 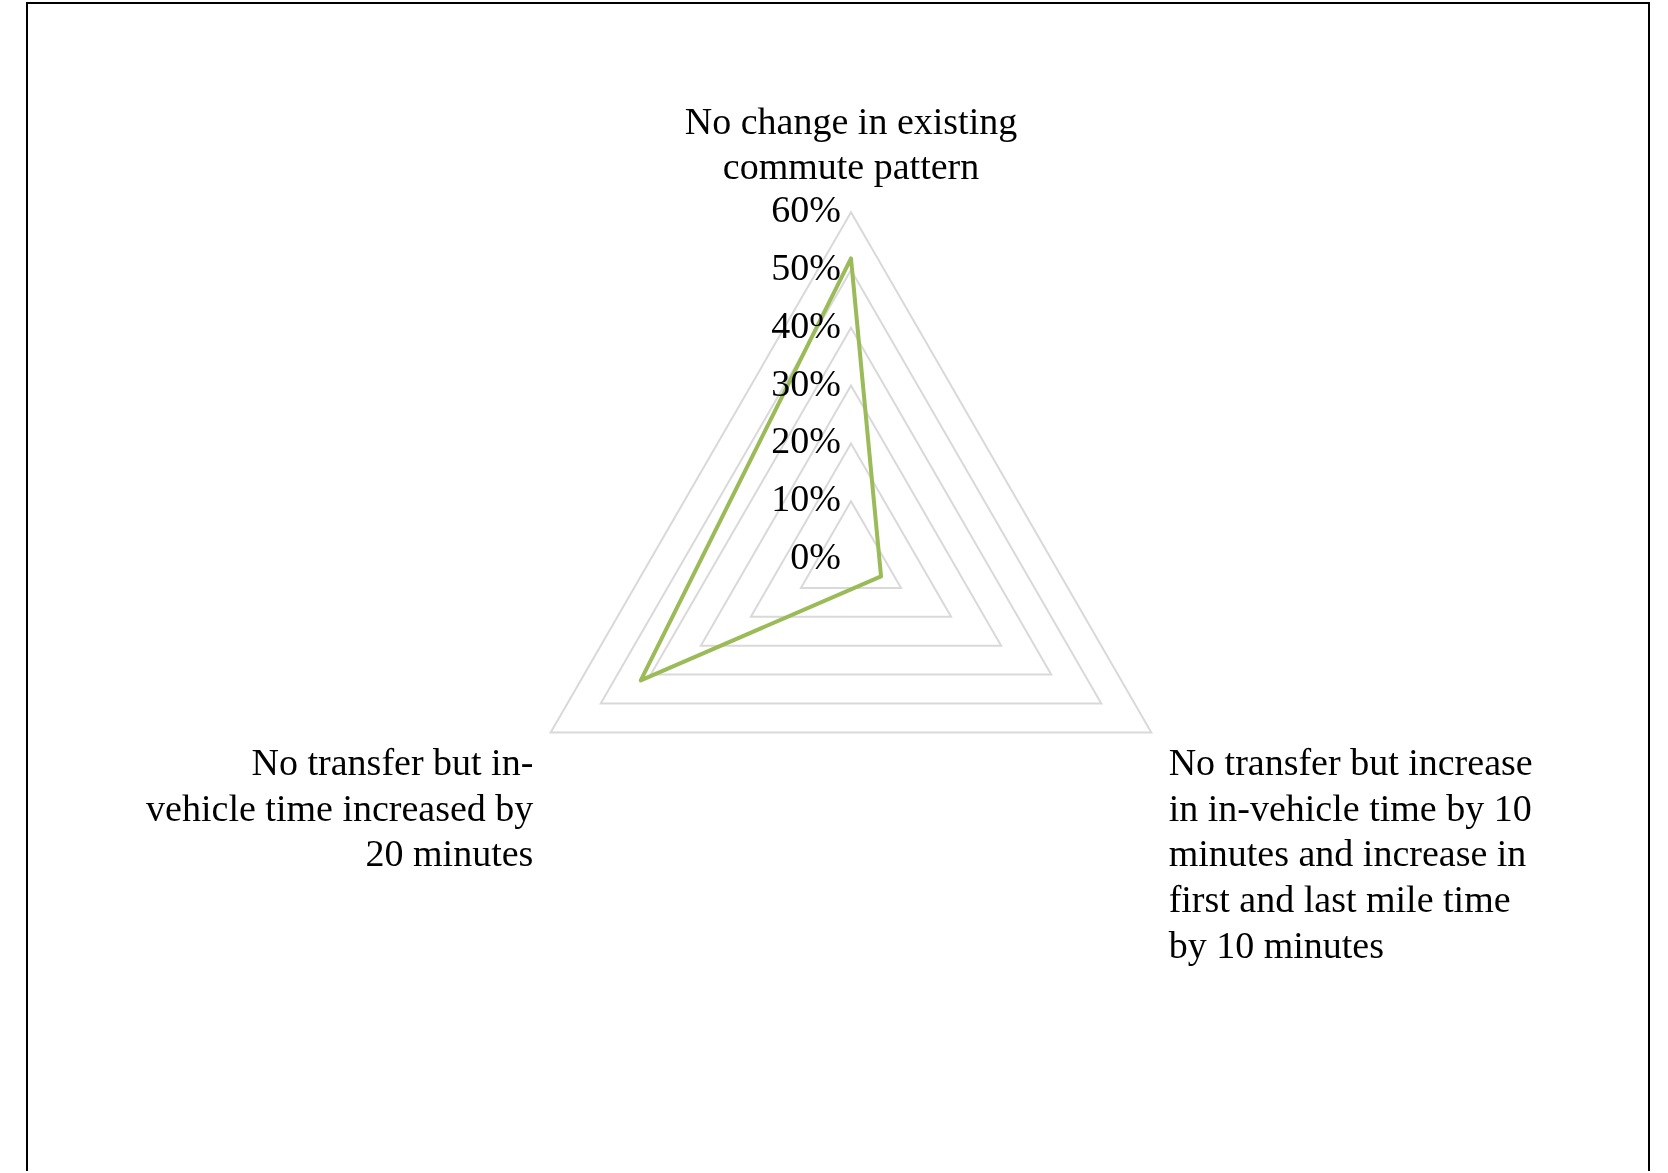 I want to click on y-tick-label: 50%, so click(x=806, y=266).